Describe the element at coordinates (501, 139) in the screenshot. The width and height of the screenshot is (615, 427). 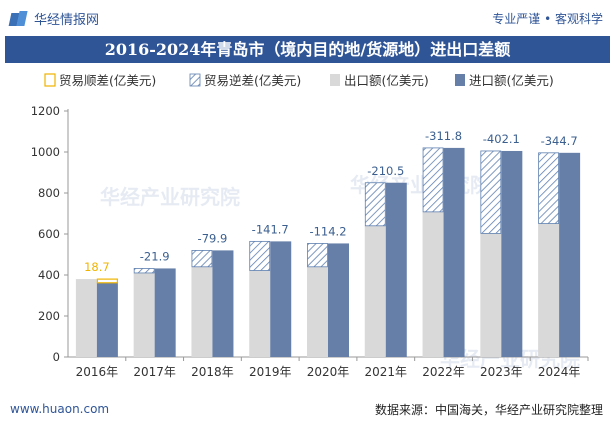
I see `data-label: -402.1` at that location.